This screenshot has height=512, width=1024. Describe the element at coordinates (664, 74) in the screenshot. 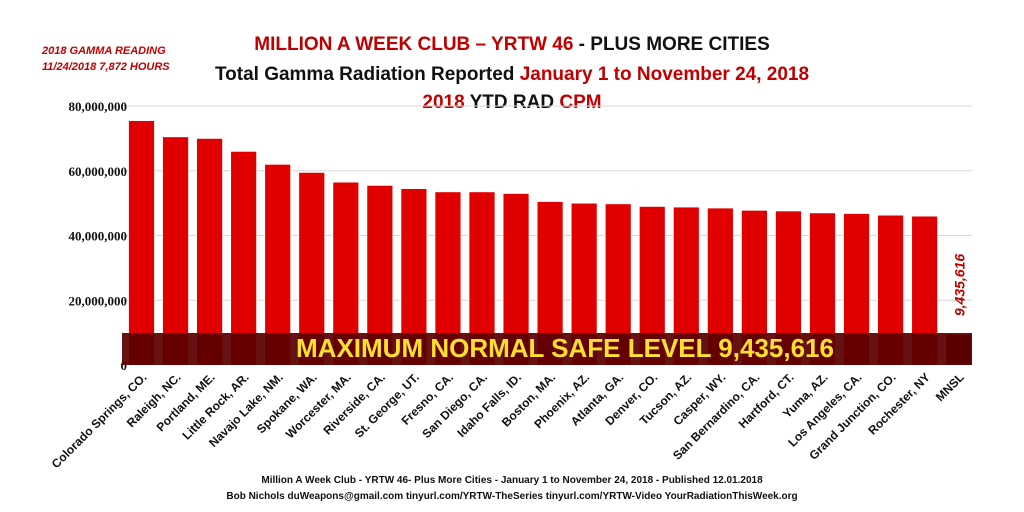

I see `title-date-range: January 1 to November 24, 2018` at that location.